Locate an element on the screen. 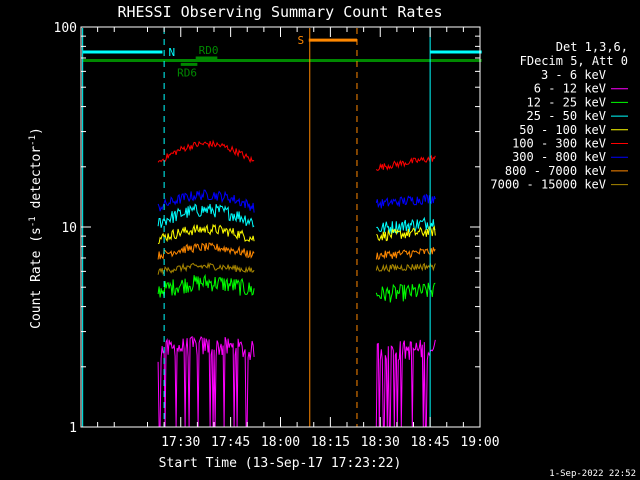 The image size is (640, 480). y-axis-label-sup: -1 is located at coordinates (33, 221).